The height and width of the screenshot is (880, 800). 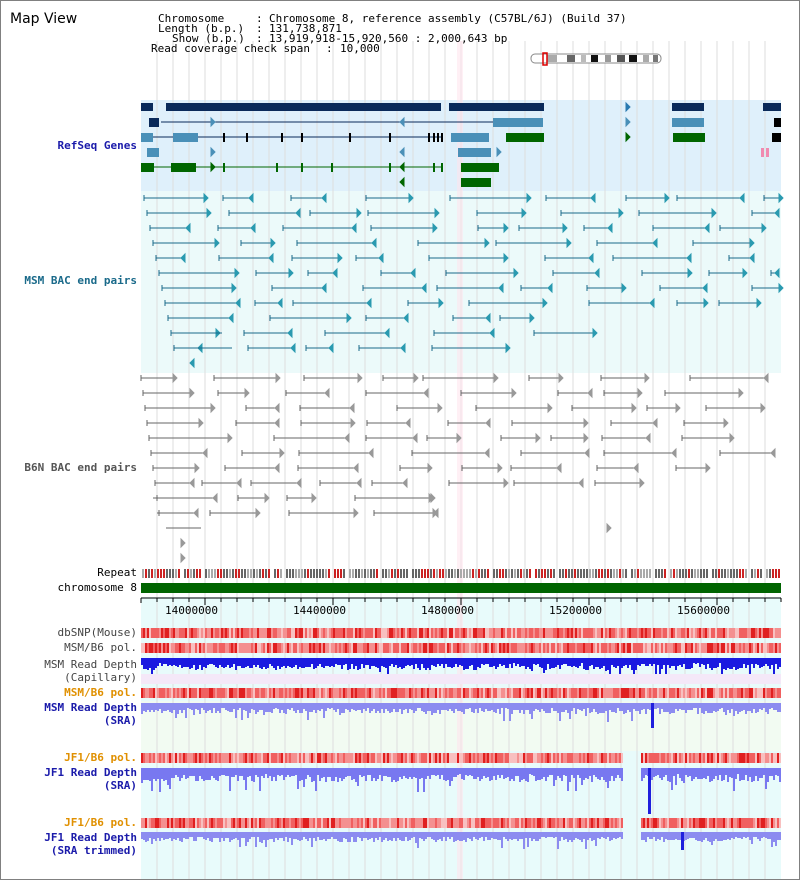 I want to click on refseq-genes, so click(x=461, y=144).